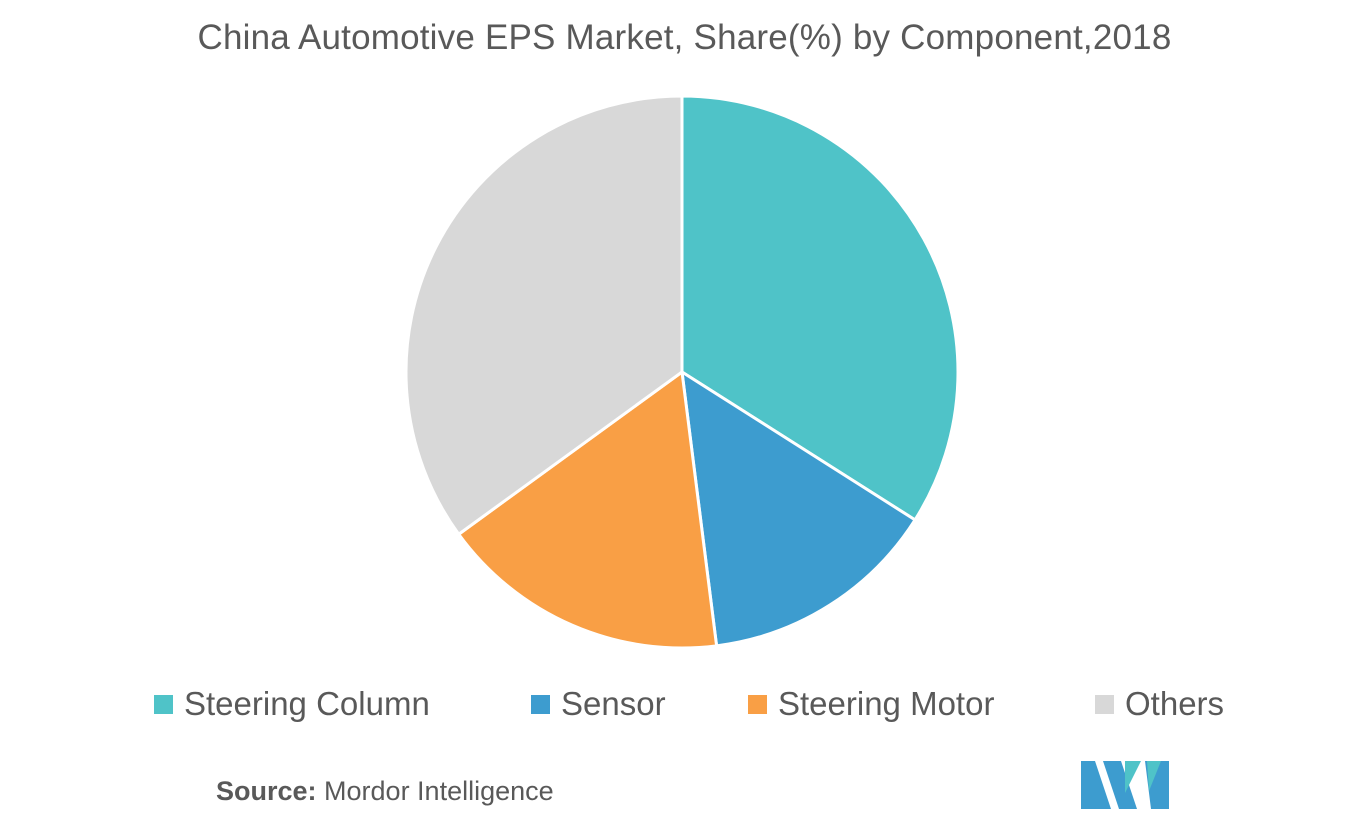 The width and height of the screenshot is (1369, 831). I want to click on legend-label-steering-motor: Steering Motor, so click(886, 703).